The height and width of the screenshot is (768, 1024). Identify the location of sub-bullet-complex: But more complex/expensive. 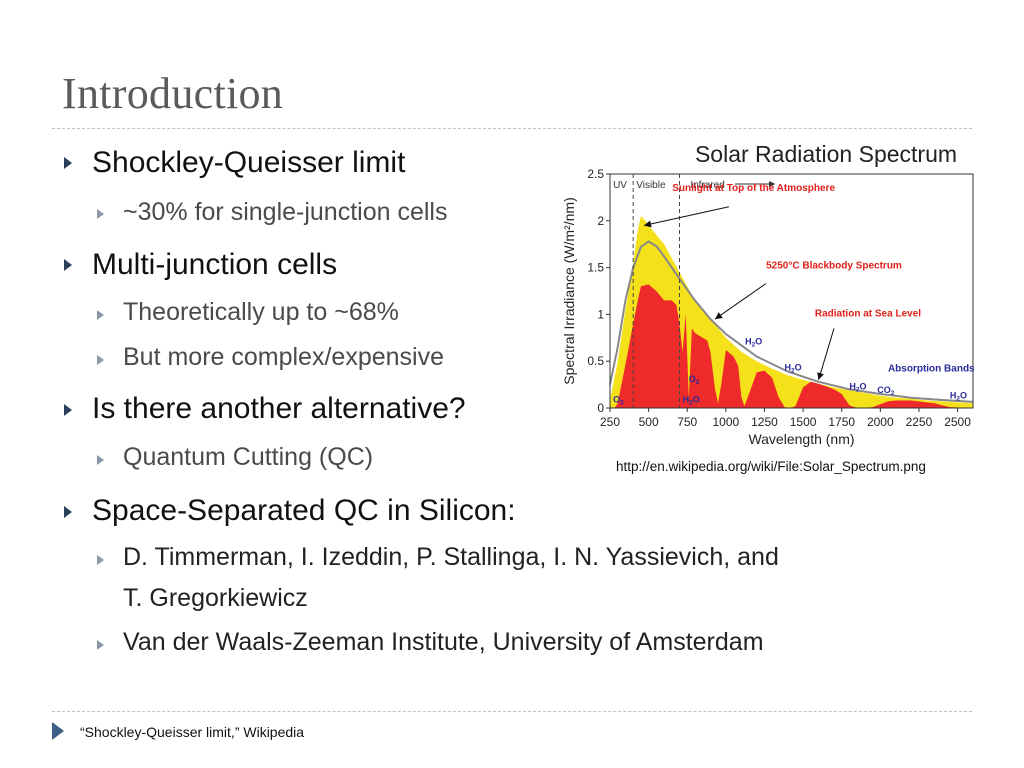
(283, 357).